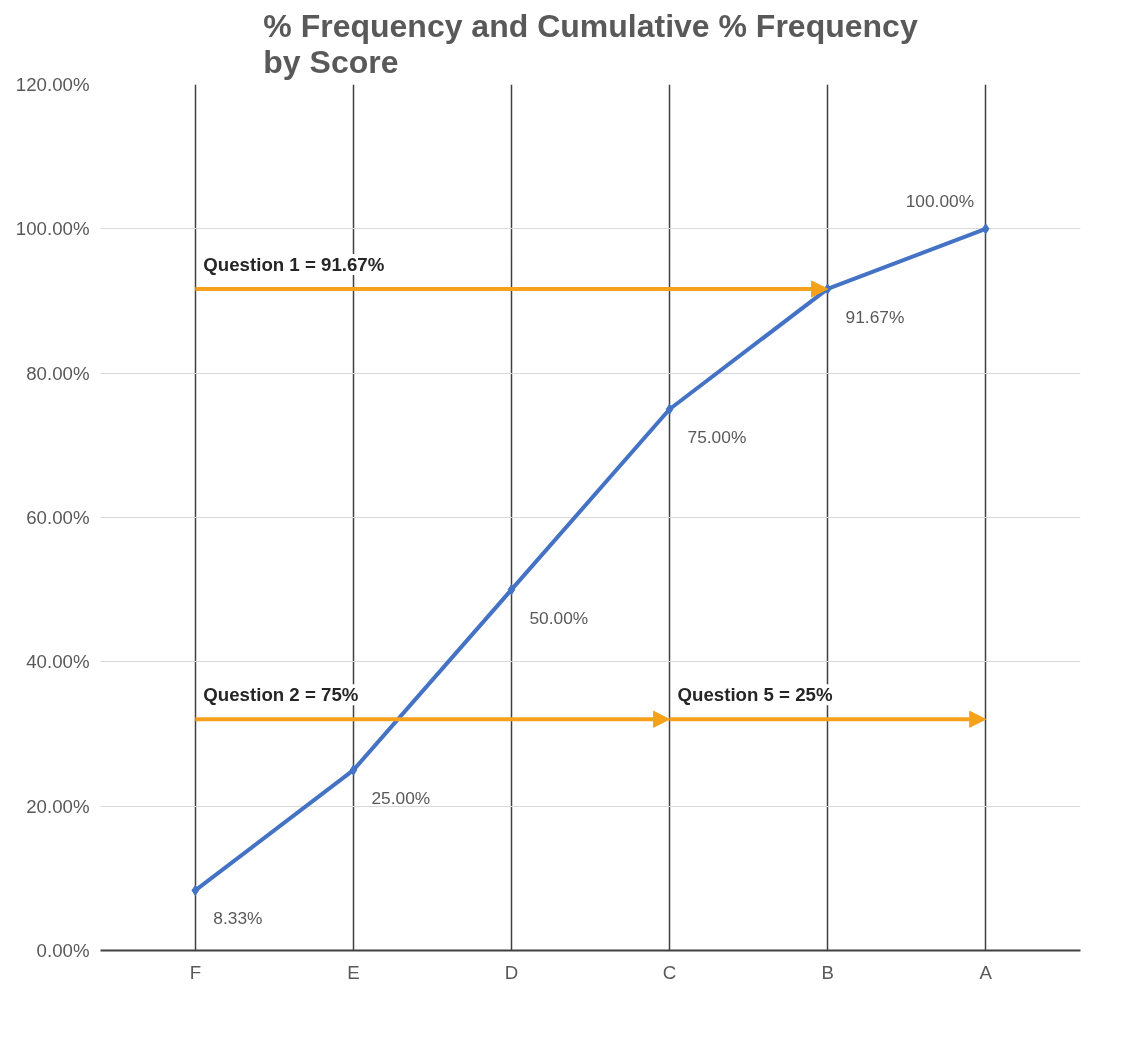 The width and height of the screenshot is (1129, 1041). What do you see at coordinates (294, 264) in the screenshot?
I see `annotation: Question 1 = 91.67%` at bounding box center [294, 264].